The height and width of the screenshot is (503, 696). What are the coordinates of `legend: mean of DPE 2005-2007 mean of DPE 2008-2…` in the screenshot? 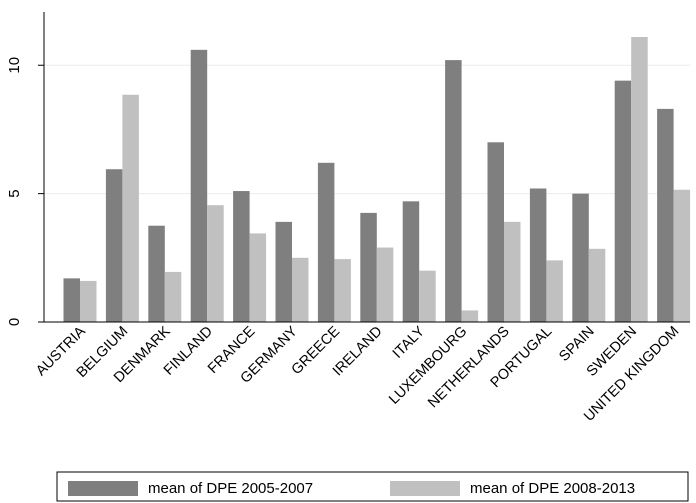 It's located at (372, 486).